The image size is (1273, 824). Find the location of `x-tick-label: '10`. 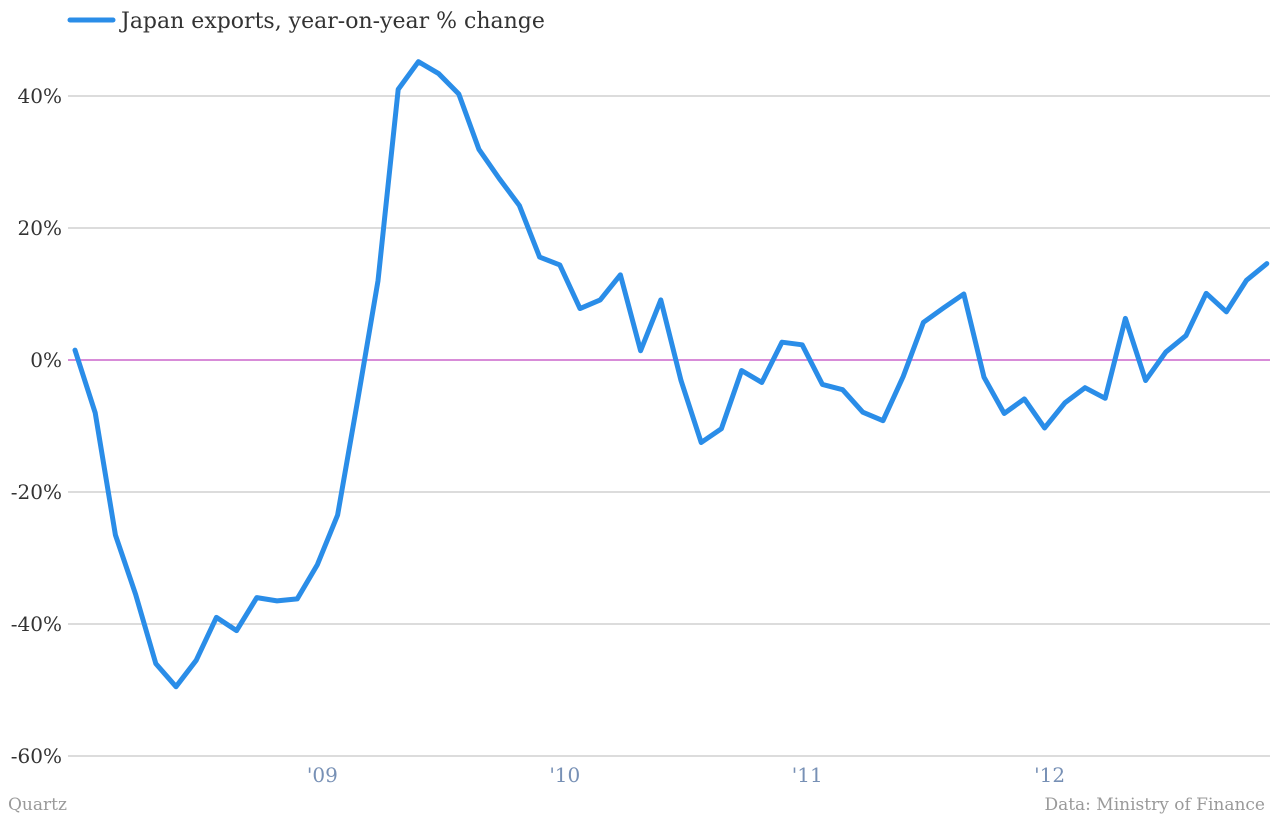

x-tick-label: '10 is located at coordinates (564, 775).